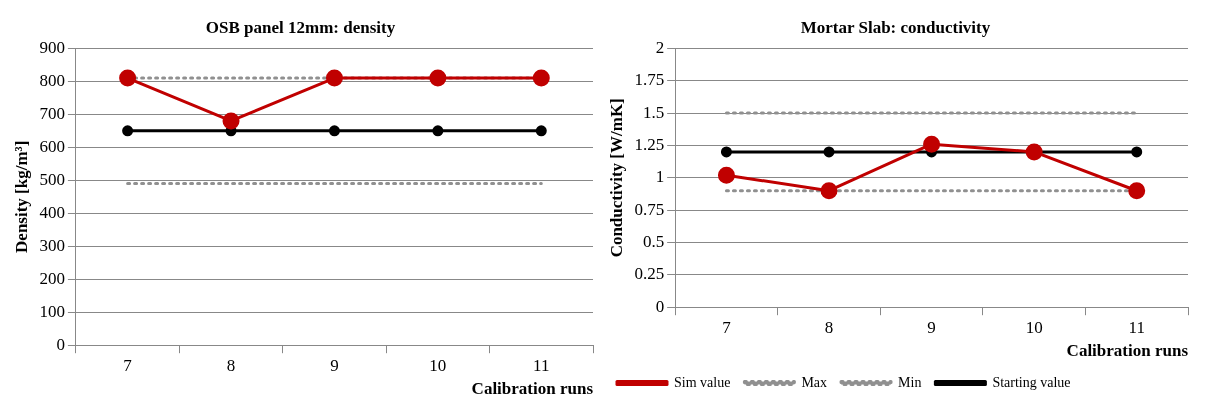  What do you see at coordinates (649, 209) in the screenshot?
I see `y-tick-label: 0.75` at bounding box center [649, 209].